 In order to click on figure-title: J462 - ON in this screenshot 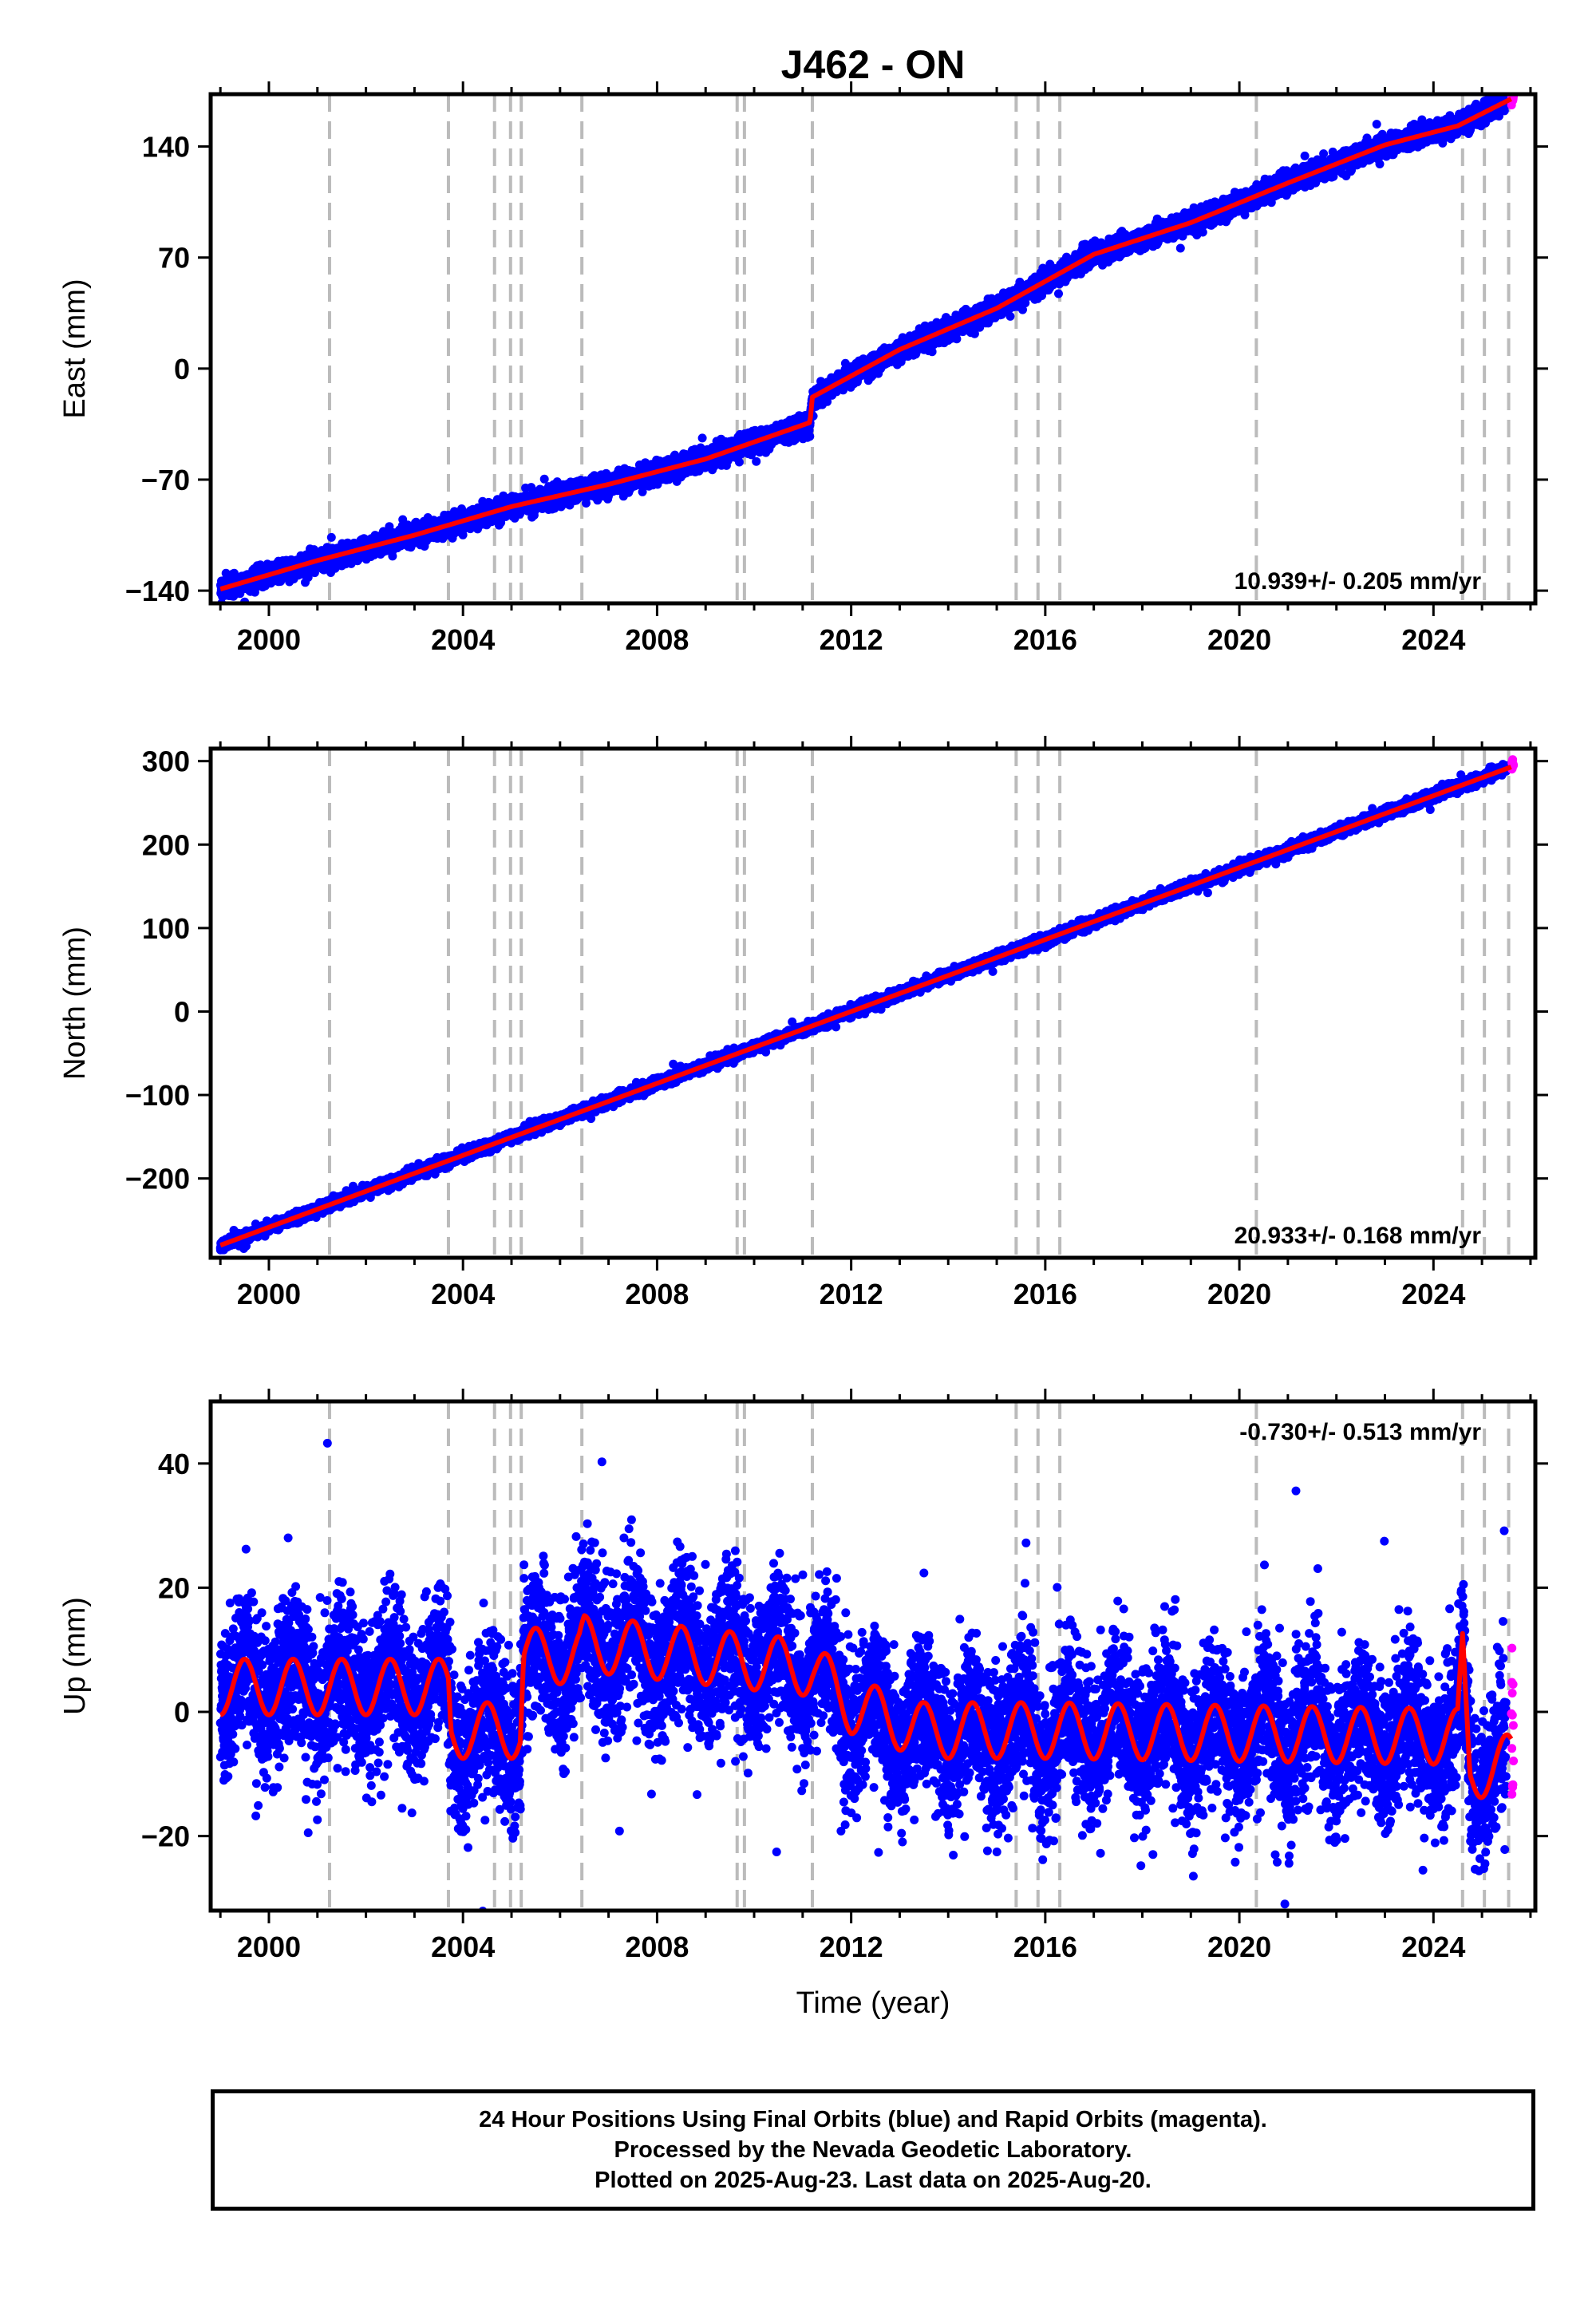, I will do `click(873, 64)`.